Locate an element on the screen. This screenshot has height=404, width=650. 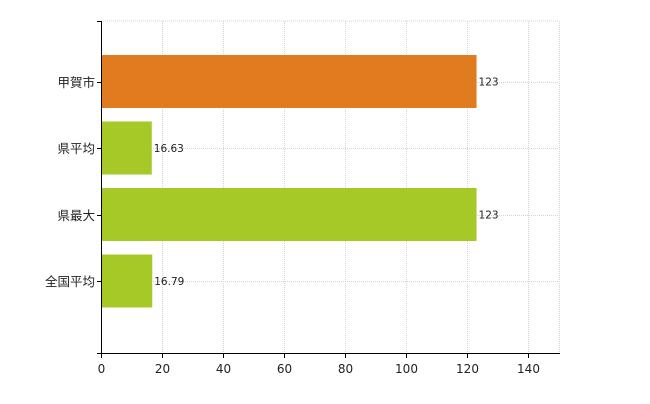
data-label: 16.79 is located at coordinates (169, 282).